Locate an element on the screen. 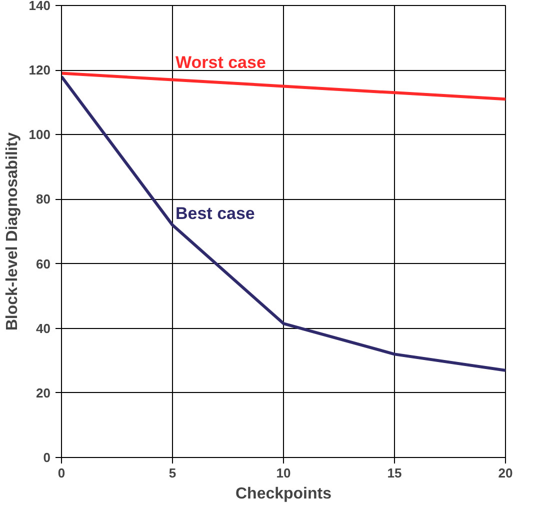  y-tick-label: 120 is located at coordinates (39, 70).